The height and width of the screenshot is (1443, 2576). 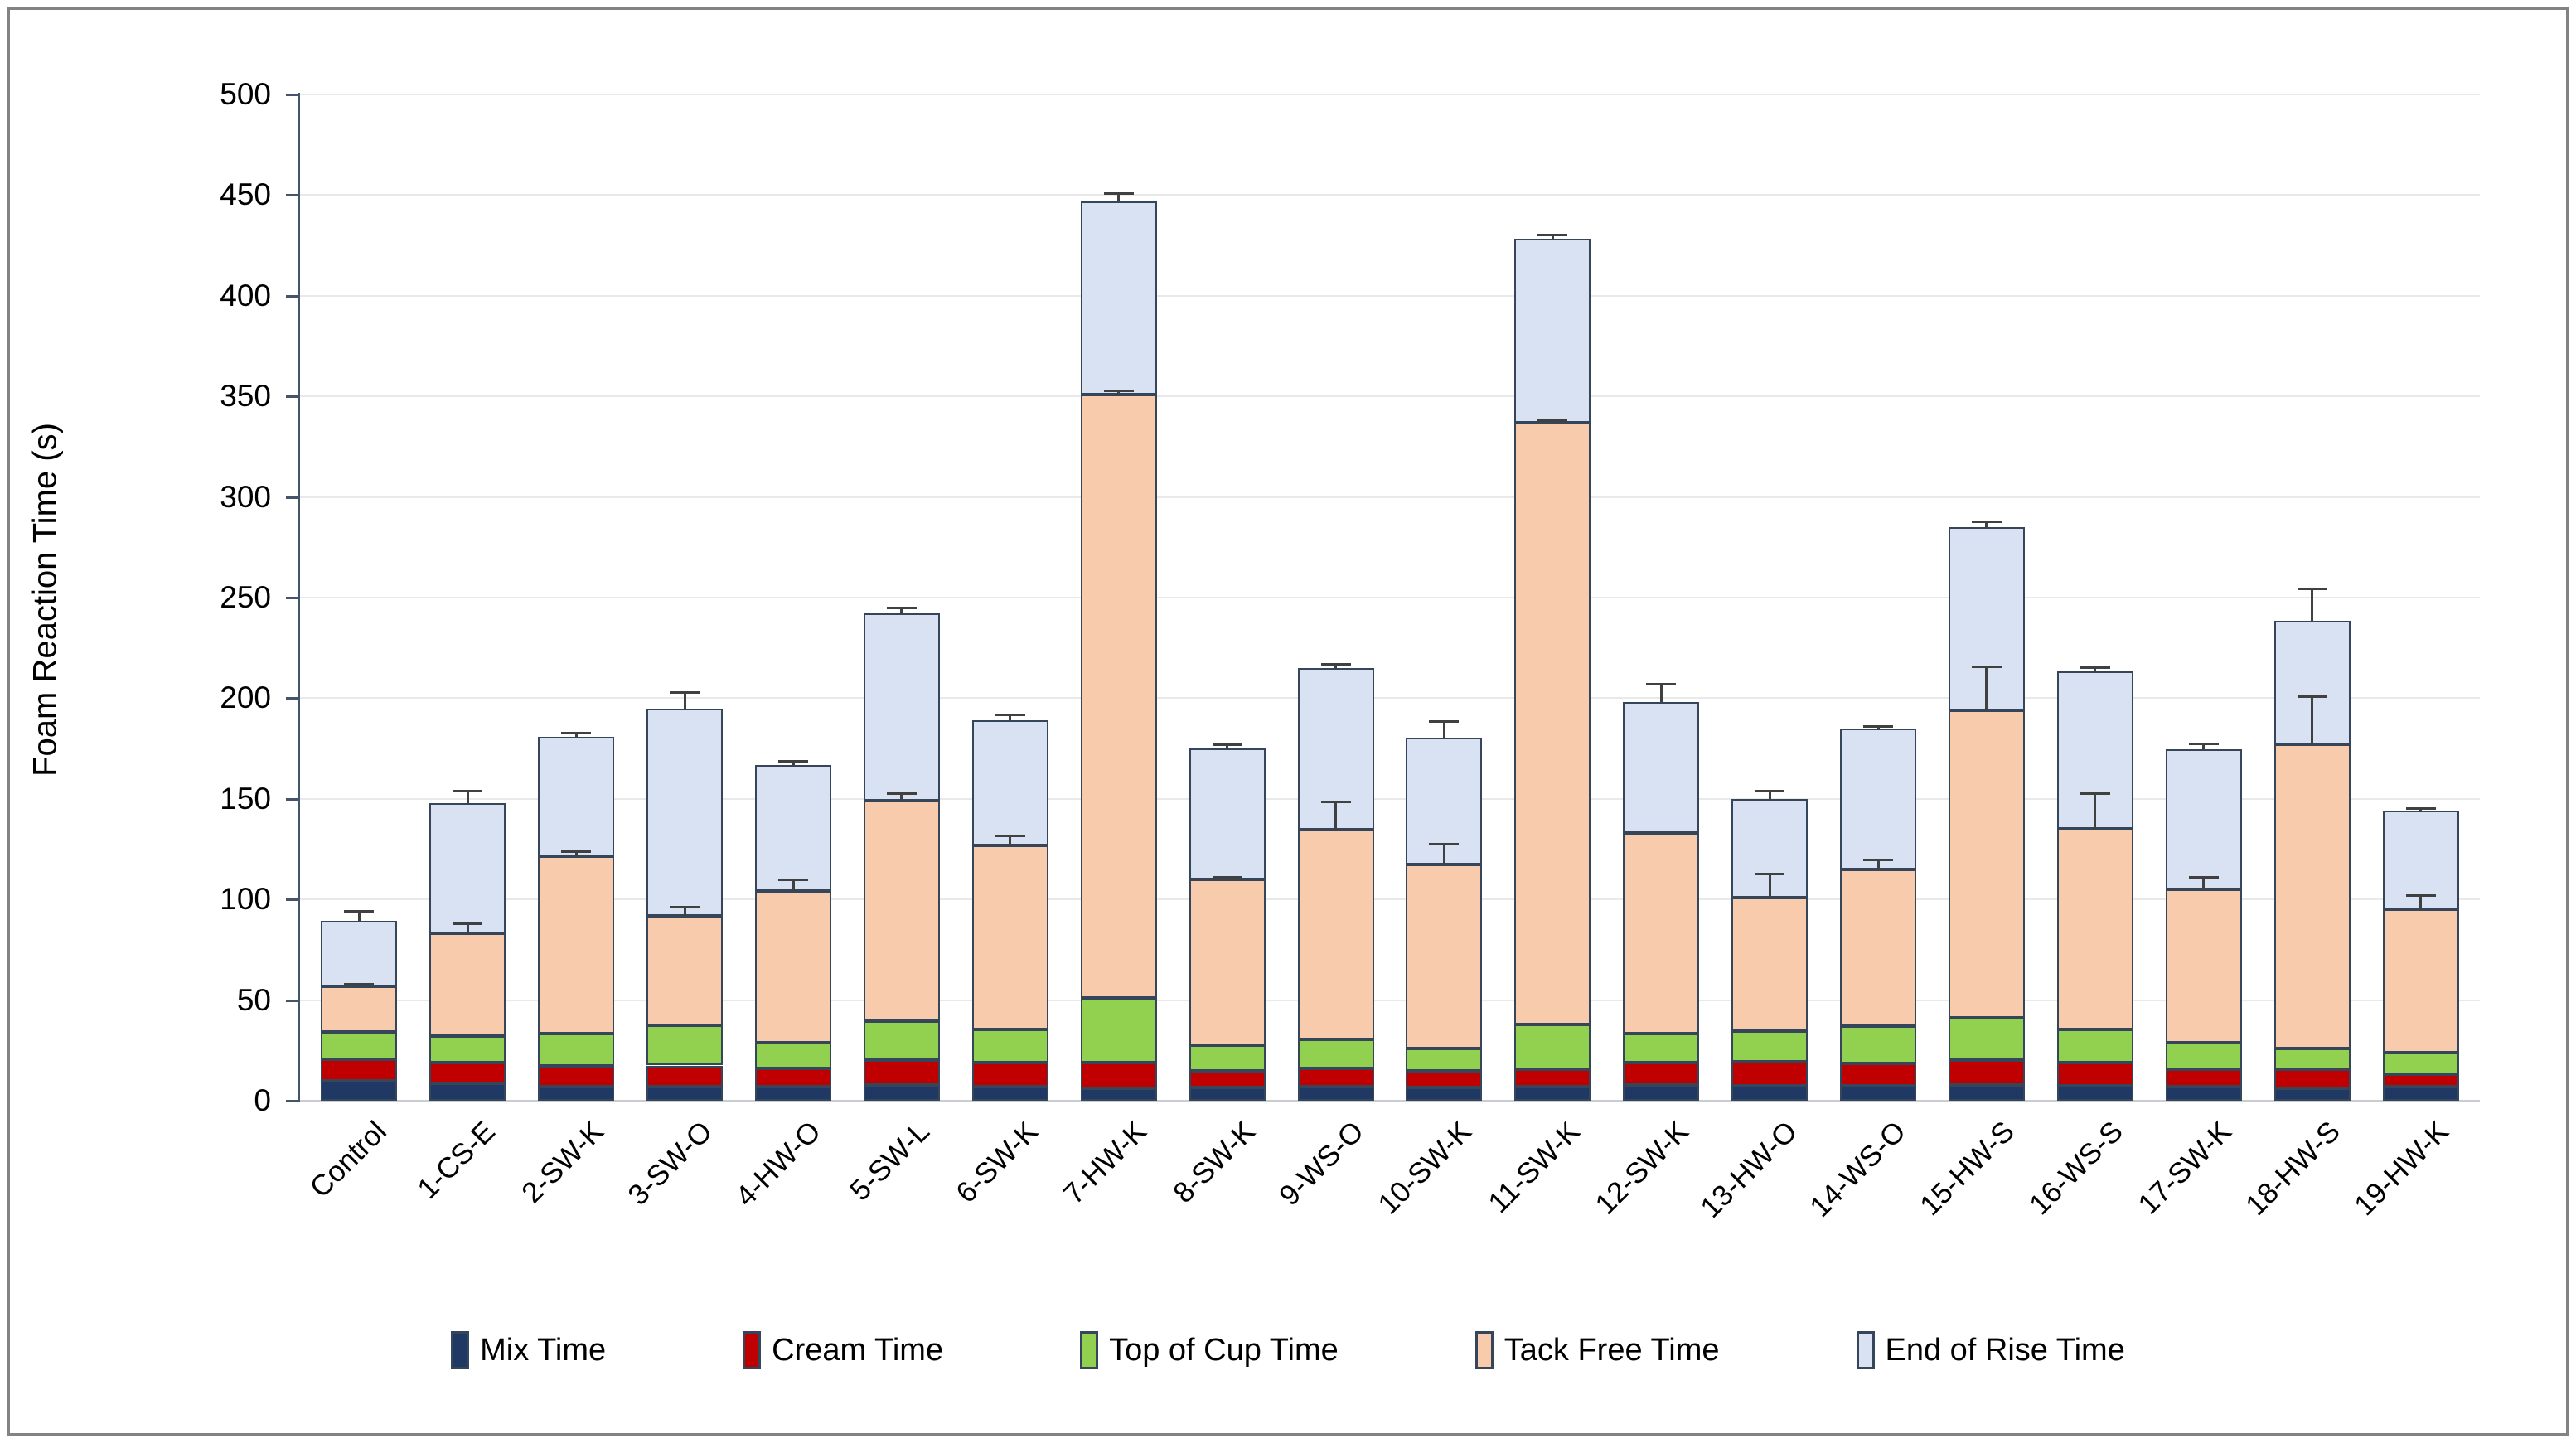 I want to click on legend-label: Tack Free Time, so click(x=1611, y=1350).